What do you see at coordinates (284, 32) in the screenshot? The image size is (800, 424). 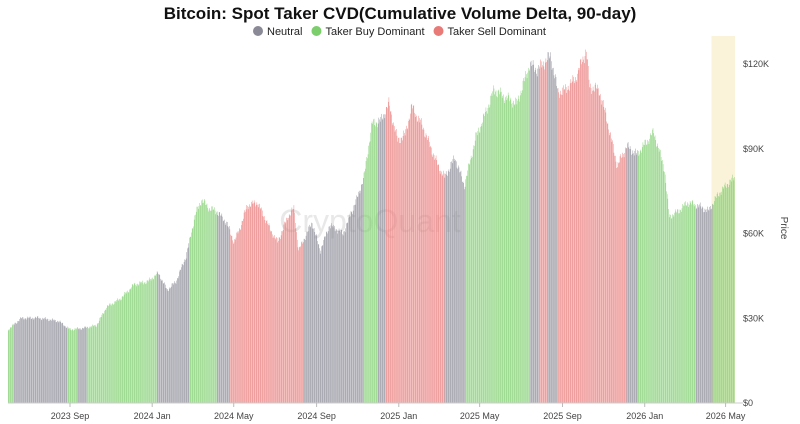 I see `legend-label-neutral: Neutral` at bounding box center [284, 32].